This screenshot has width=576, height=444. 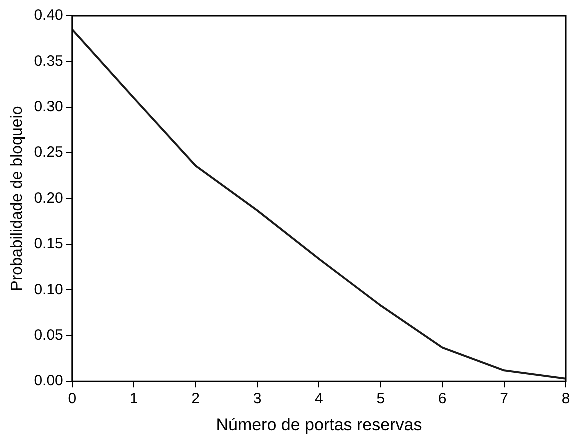 I want to click on y-tick-label: 0.20, so click(x=49, y=198).